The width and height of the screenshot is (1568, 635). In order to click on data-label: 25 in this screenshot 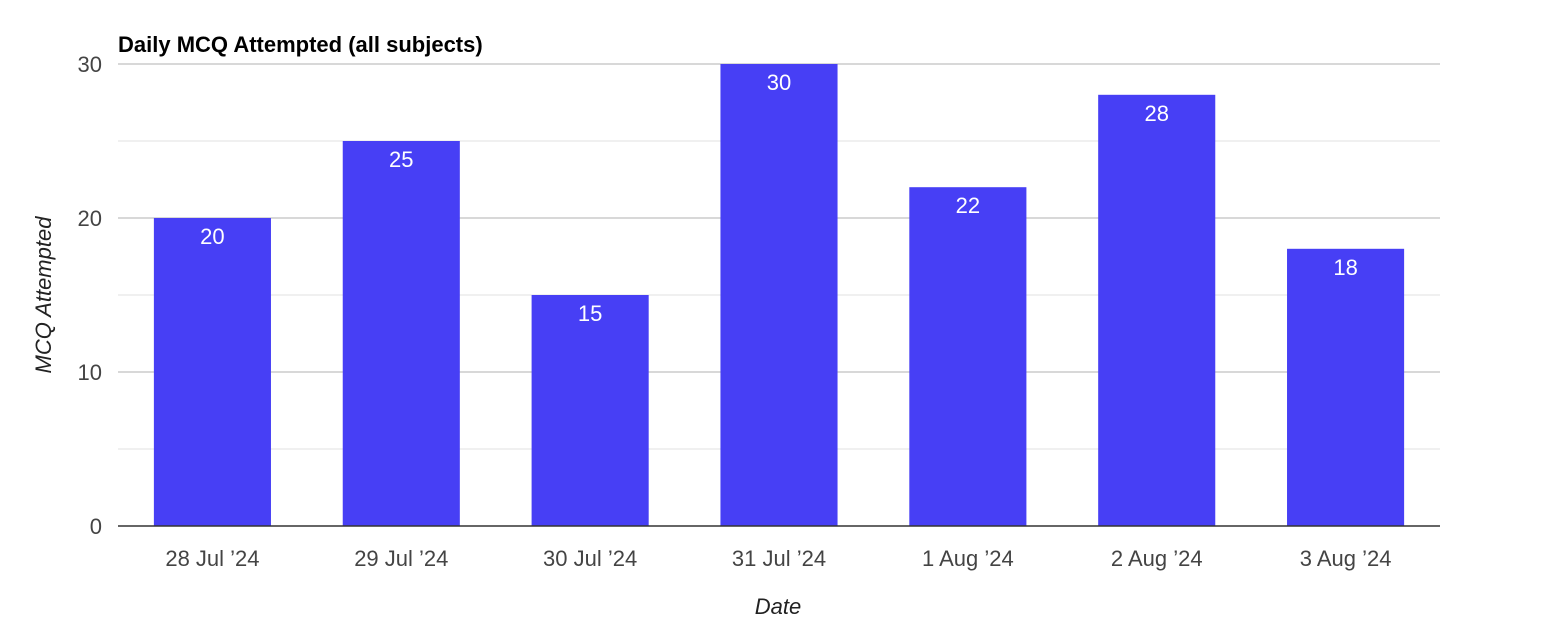, I will do `click(401, 159)`.